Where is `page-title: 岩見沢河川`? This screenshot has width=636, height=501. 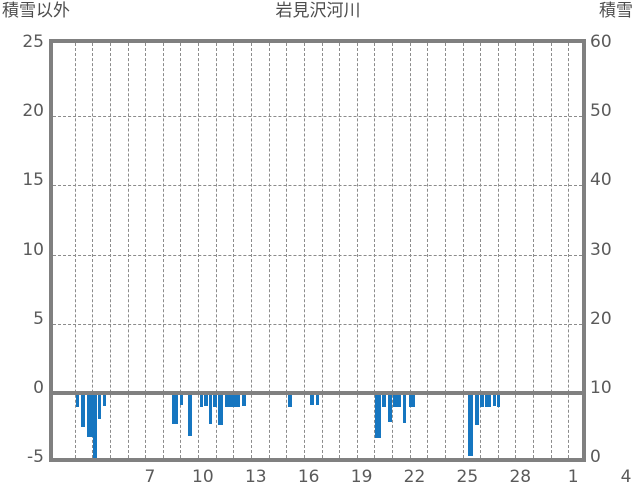 page-title: 岩見沢河川 is located at coordinates (318, 11).